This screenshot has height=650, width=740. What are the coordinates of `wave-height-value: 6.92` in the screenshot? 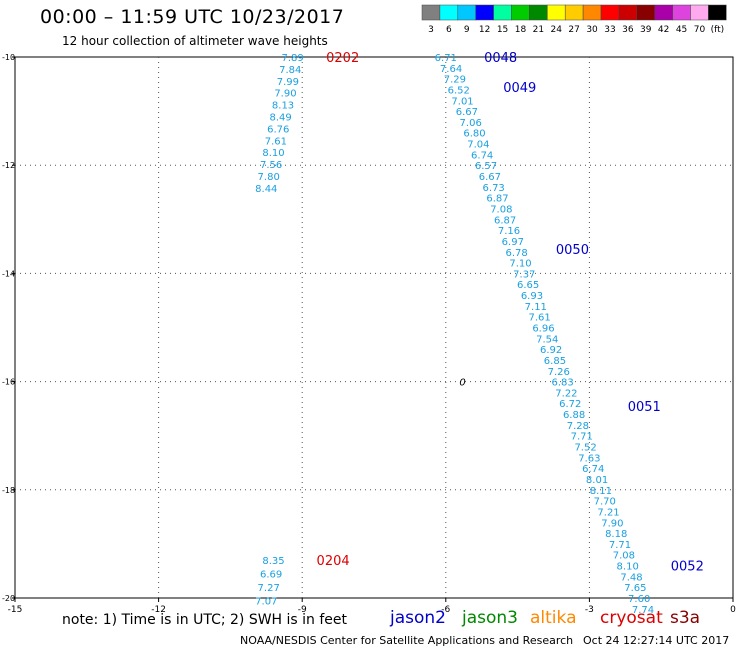 It's located at (551, 350).